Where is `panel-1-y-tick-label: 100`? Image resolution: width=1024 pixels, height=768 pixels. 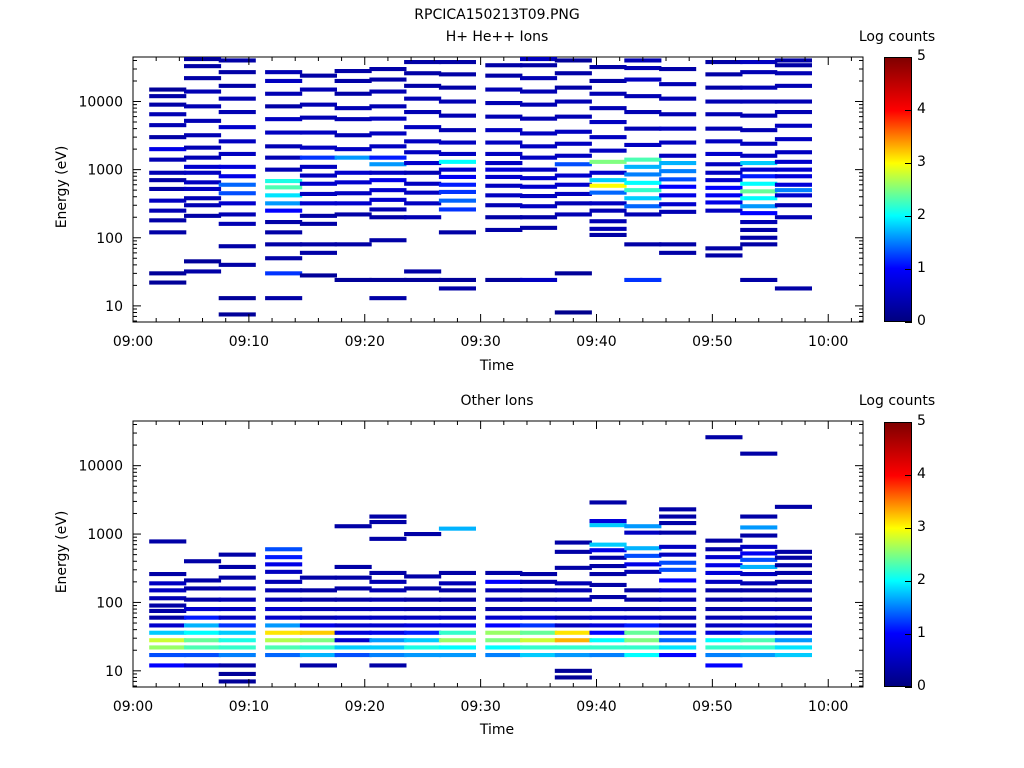 panel-1-y-tick-label: 100 is located at coordinates (109, 239).